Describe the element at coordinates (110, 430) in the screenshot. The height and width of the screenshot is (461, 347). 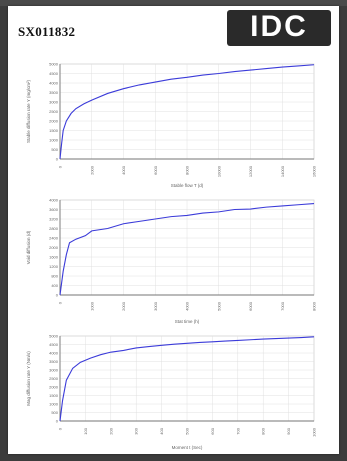
I see `x-tick-label: 200` at that location.